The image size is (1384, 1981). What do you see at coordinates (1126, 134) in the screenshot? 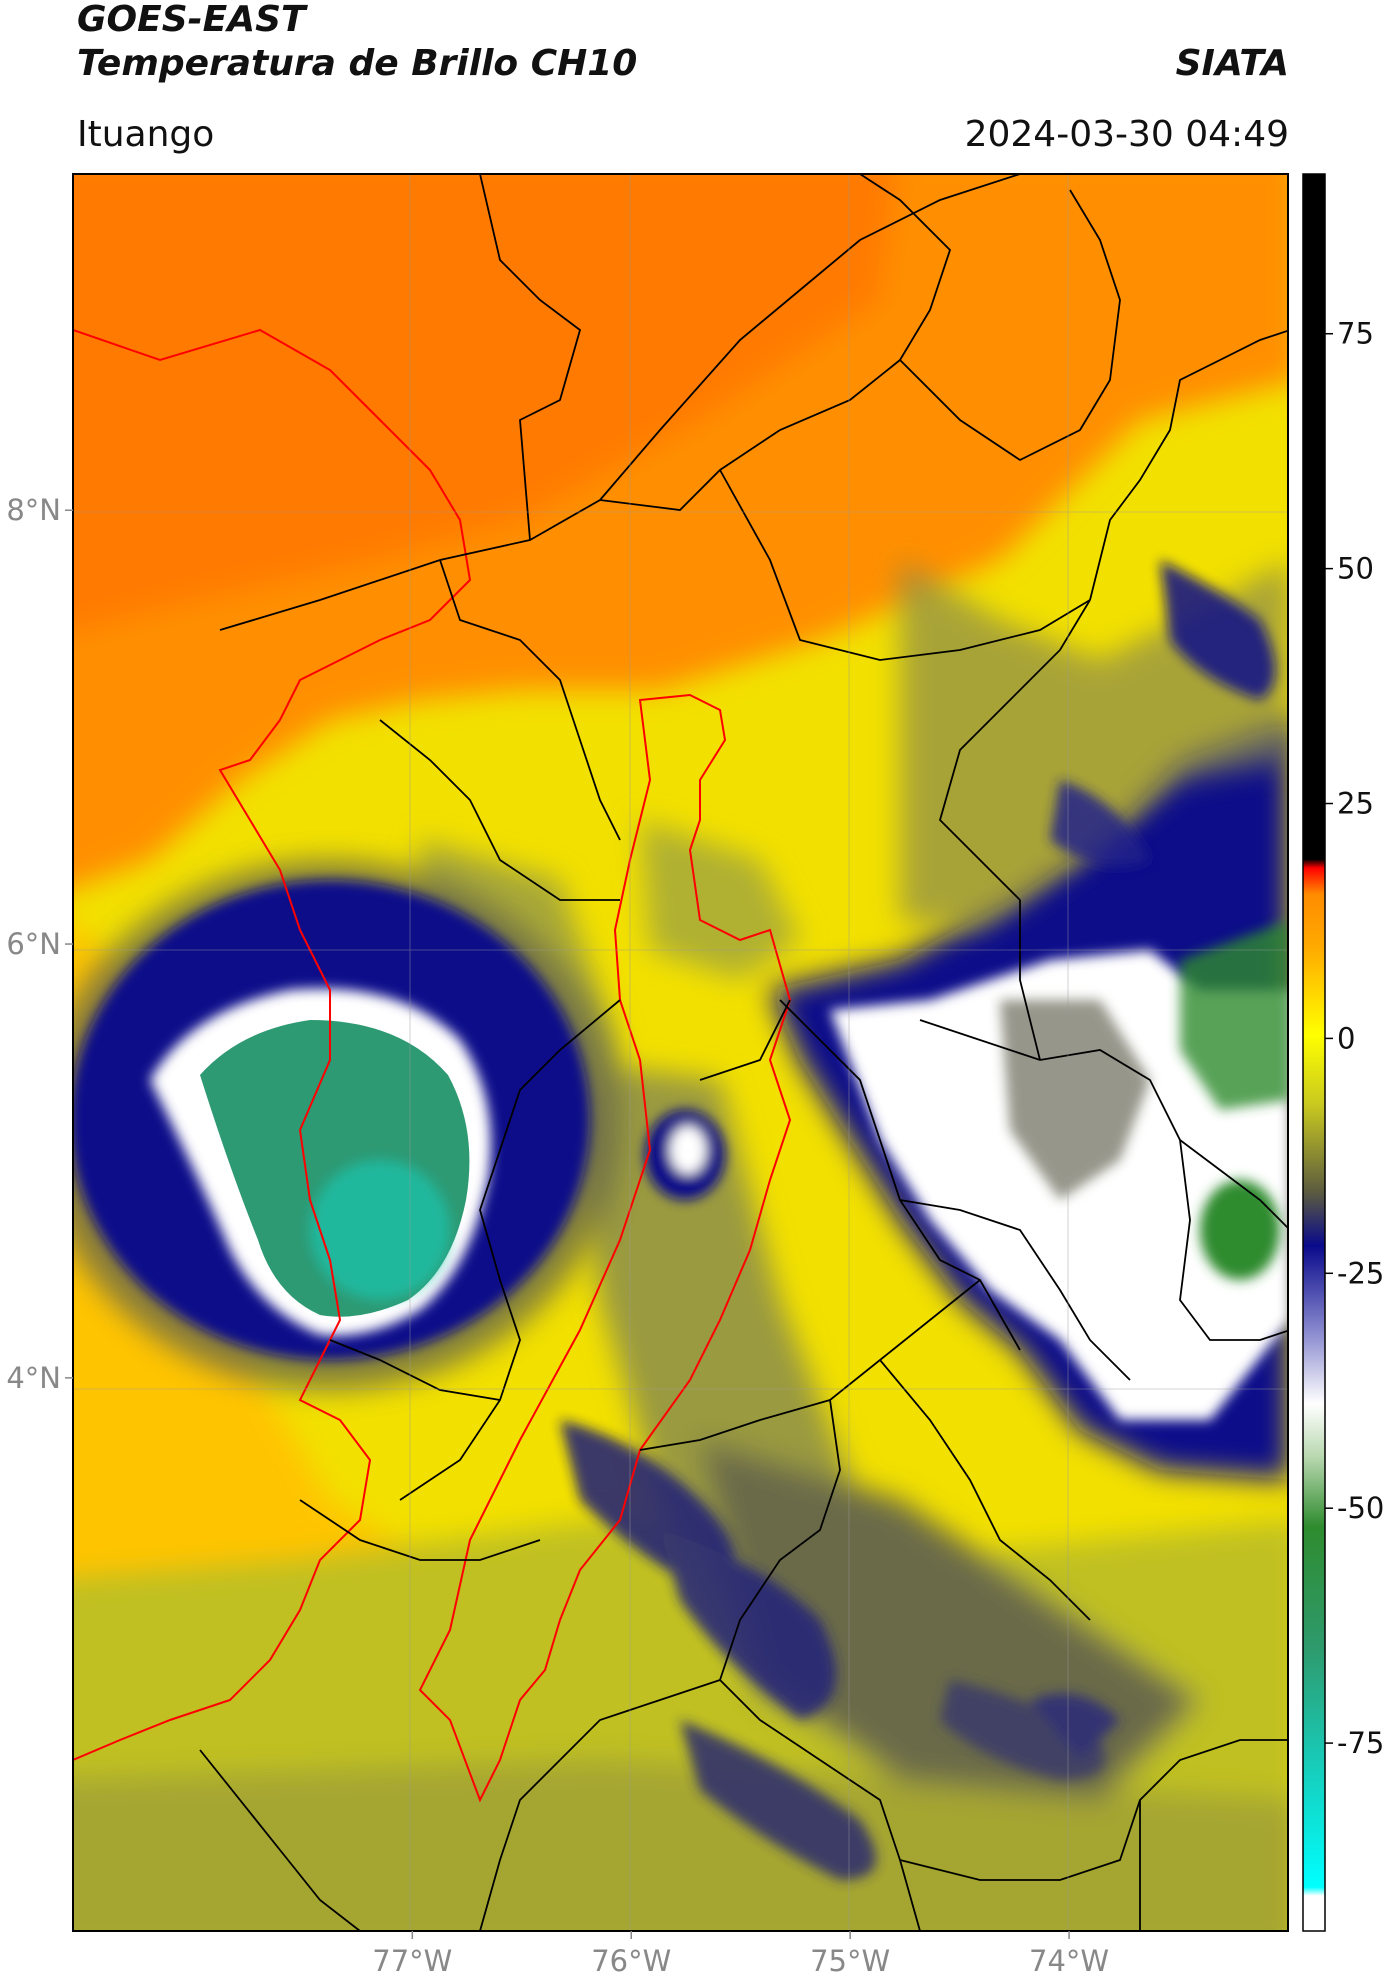
I see `timestamp-label: 2024-03-30 04:49` at bounding box center [1126, 134].